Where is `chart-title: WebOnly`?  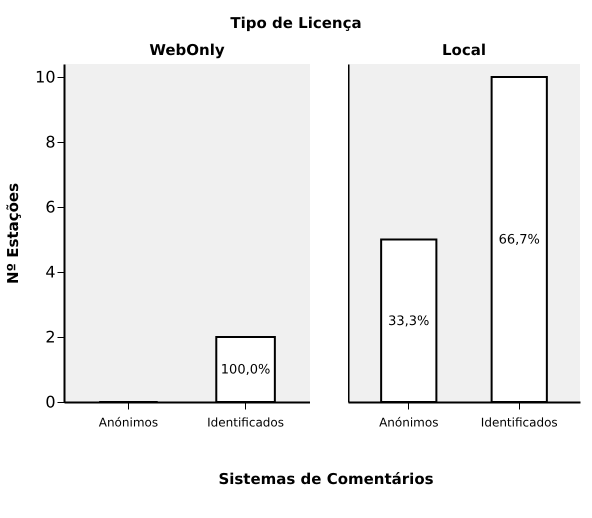 chart-title: WebOnly is located at coordinates (187, 50).